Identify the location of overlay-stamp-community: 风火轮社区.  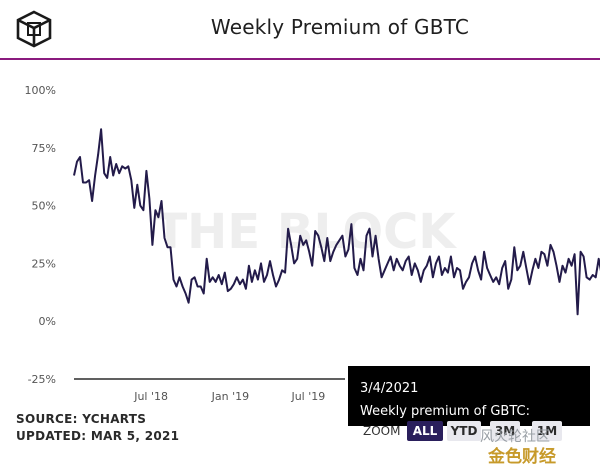
(515, 437).